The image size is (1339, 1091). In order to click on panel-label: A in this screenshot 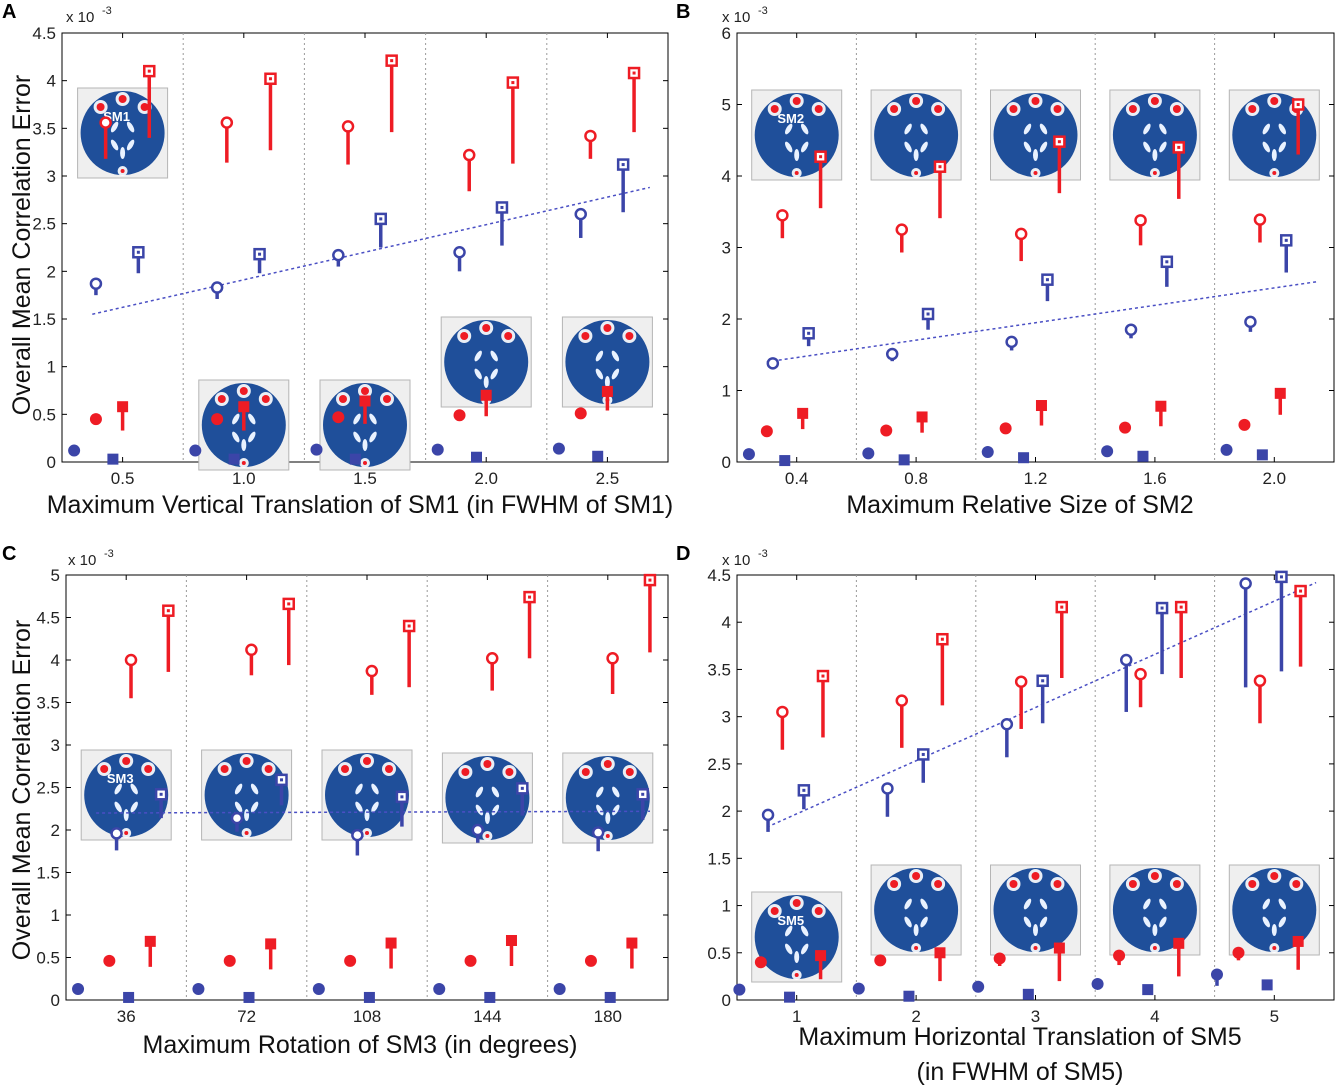, I will do `click(9, 12)`.